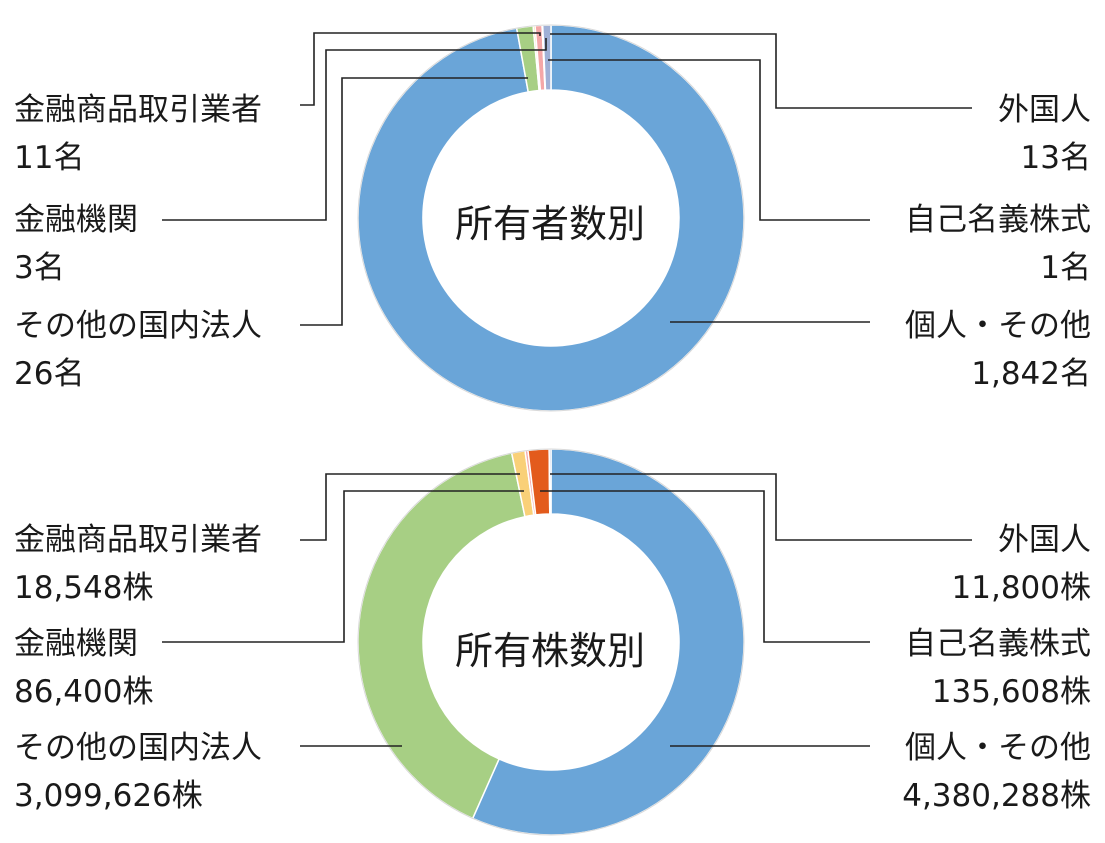 The height and width of the screenshot is (843, 1105). What do you see at coordinates (138, 564) in the screenshot?
I see `label-bottom-financial-instruments: 金融商品取引業者 18,548株` at bounding box center [138, 564].